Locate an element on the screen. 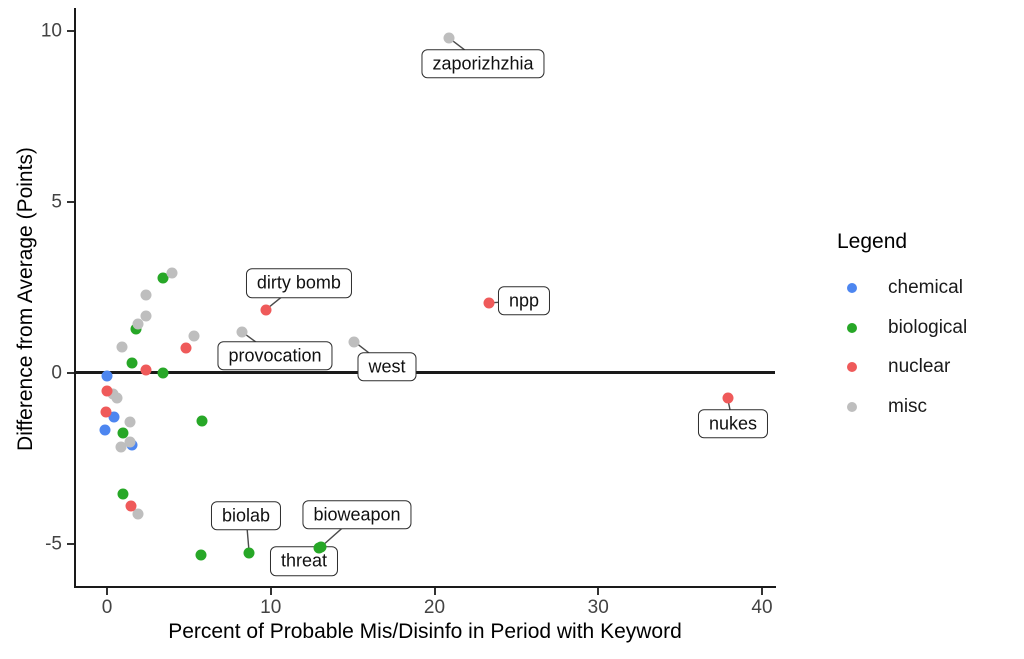 Image resolution: width=1024 pixels, height=659 pixels. legend-item-label: biological is located at coordinates (928, 327).